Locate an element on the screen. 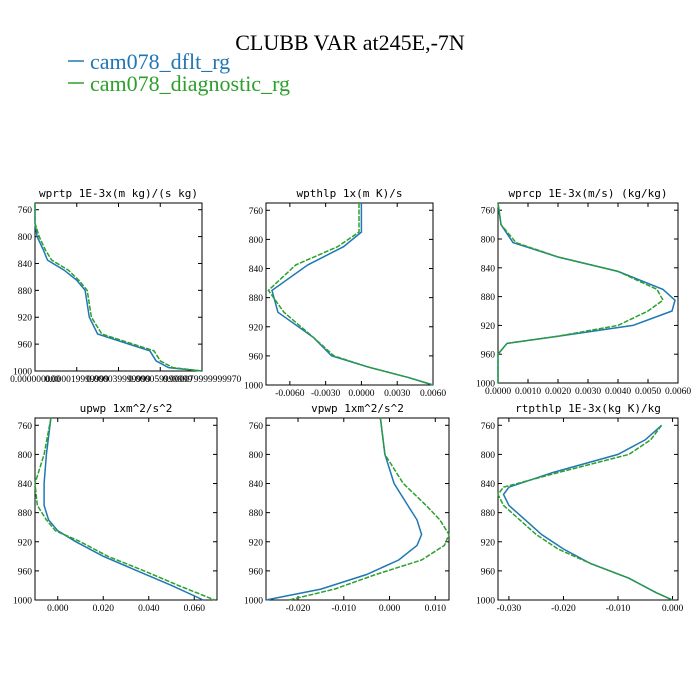  x-tick-label: 0.000019999999 is located at coordinates (77, 380).